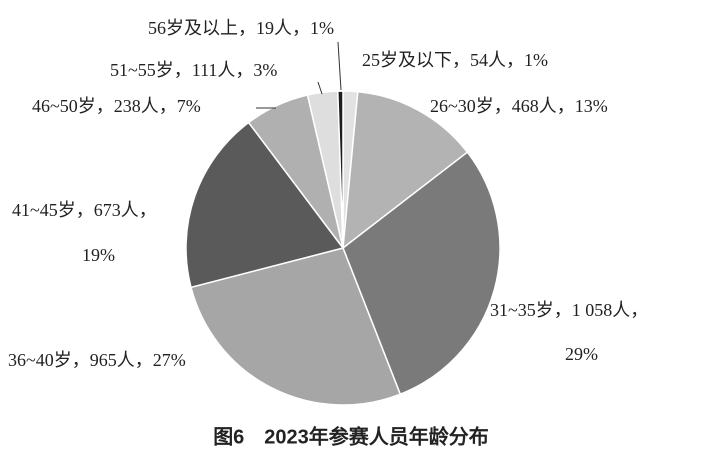  Describe the element at coordinates (116, 106) in the screenshot. I see `slice-label: 46~50岁，238人，7%` at that location.